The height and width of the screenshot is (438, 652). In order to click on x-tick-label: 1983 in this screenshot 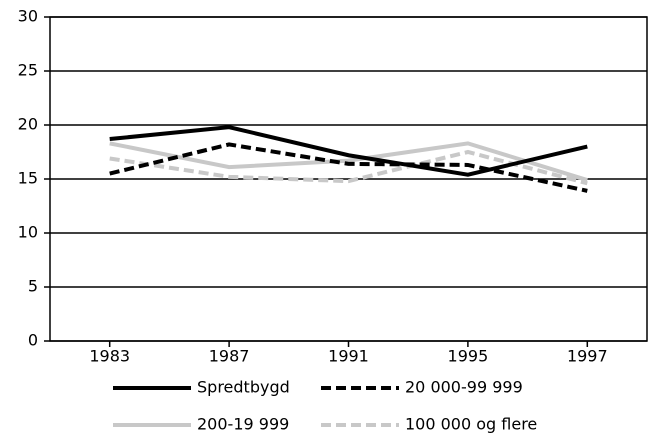, I will do `click(109, 356)`.